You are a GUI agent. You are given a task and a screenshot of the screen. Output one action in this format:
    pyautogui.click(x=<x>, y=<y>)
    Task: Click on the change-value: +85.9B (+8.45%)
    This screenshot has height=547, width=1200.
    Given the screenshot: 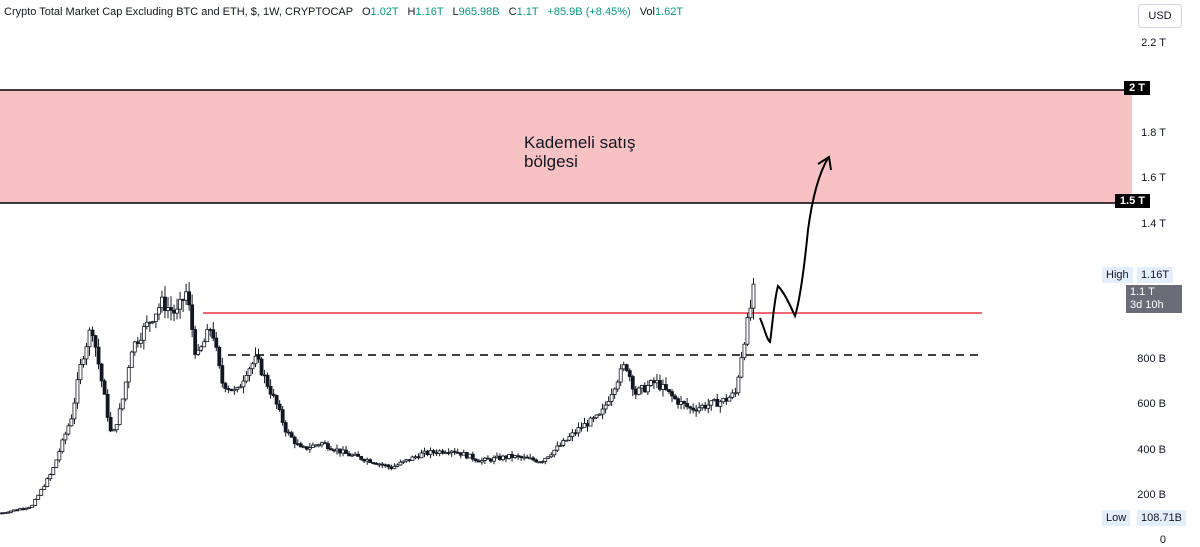 What is the action you would take?
    pyautogui.click(x=589, y=12)
    